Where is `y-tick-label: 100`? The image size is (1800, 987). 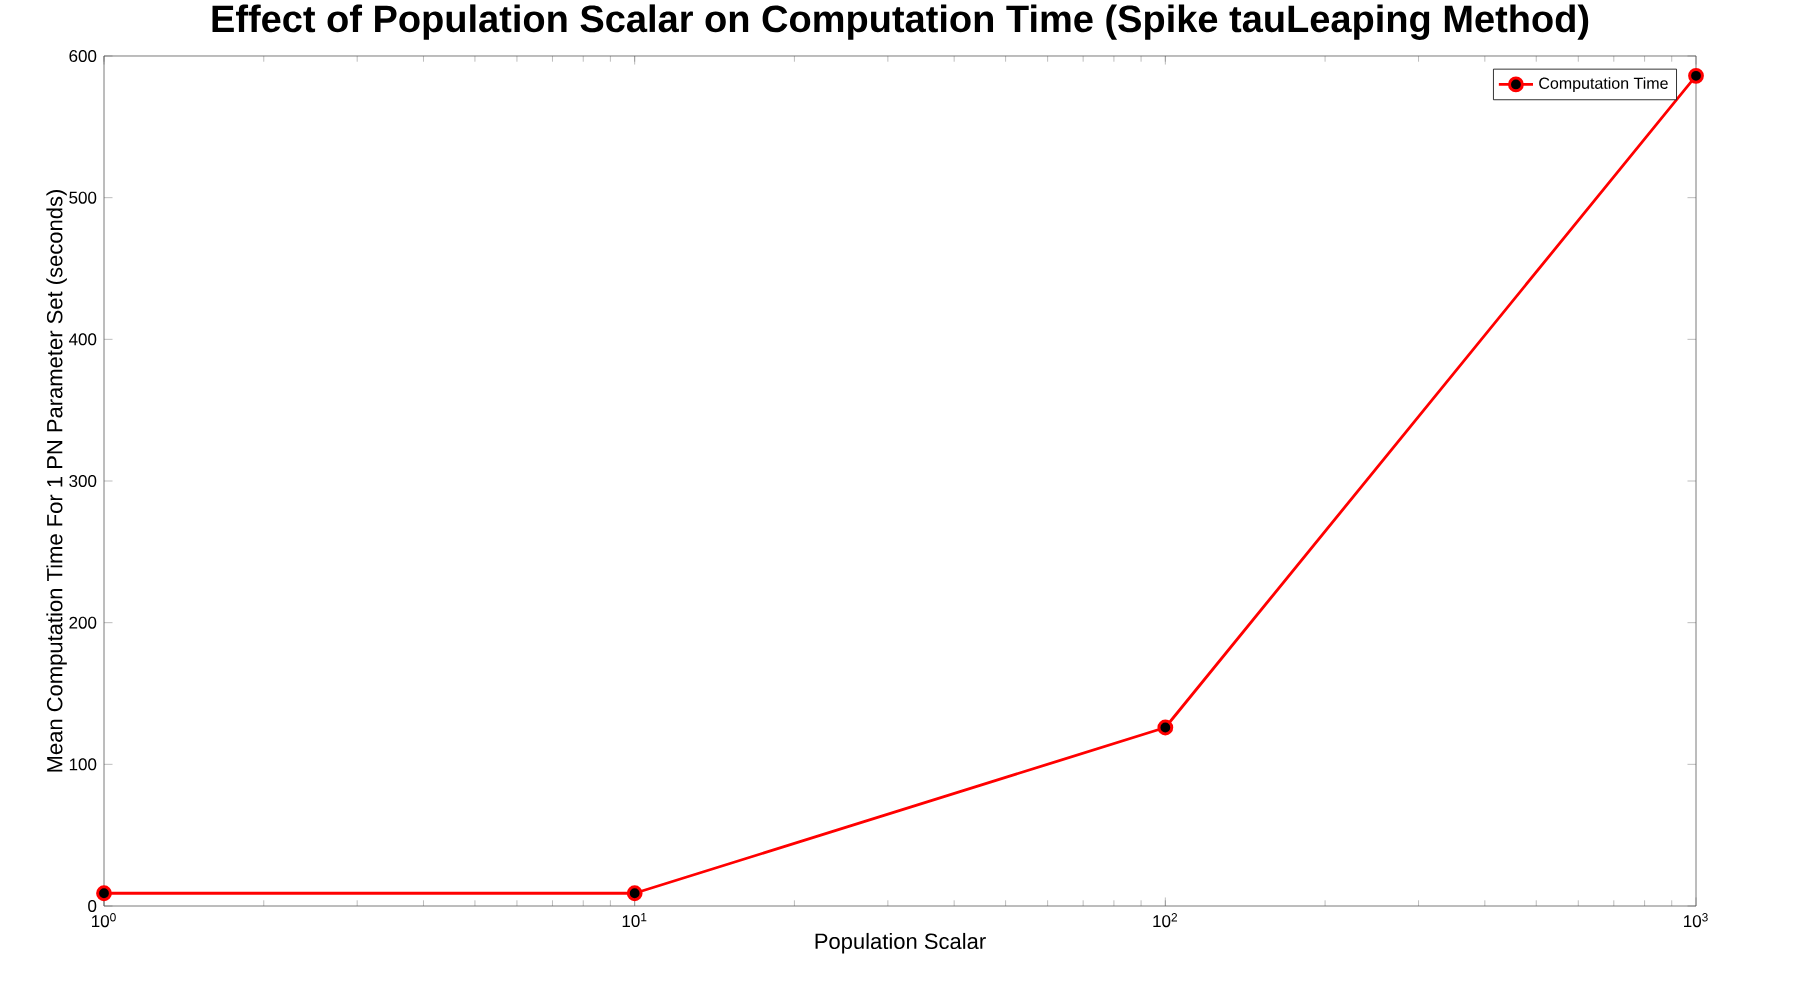
y-tick-label: 100 is located at coordinates (83, 764).